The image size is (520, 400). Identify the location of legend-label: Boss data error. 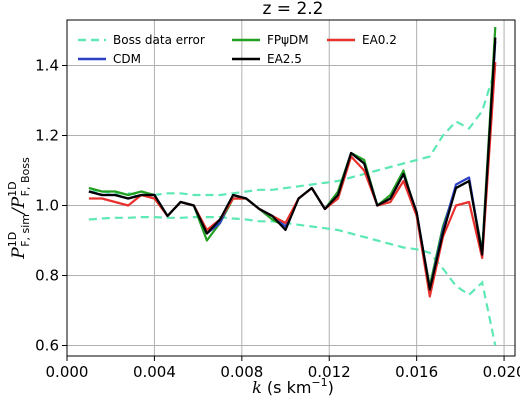
(159, 40).